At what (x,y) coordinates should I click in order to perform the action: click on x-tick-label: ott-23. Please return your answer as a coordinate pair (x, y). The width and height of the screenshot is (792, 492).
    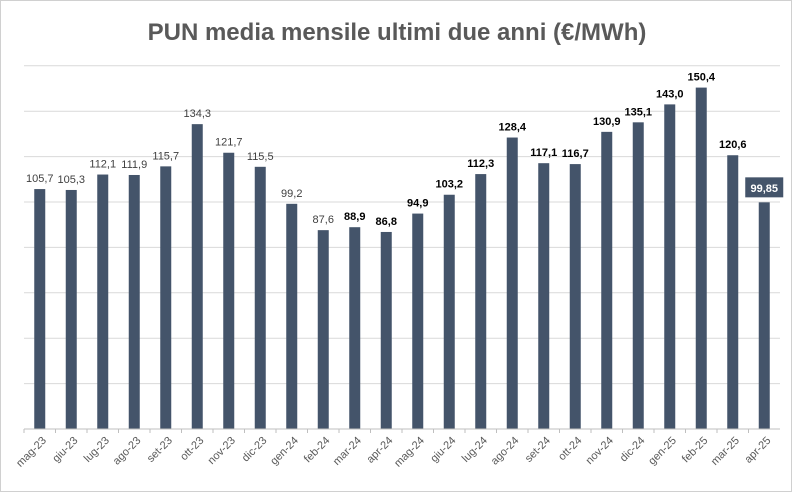
    Looking at the image, I should click on (192, 449).